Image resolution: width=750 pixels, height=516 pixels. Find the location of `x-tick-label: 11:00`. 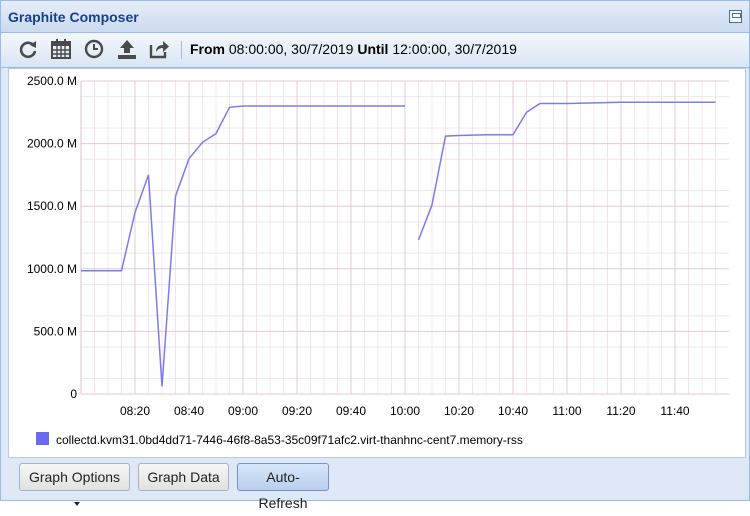

x-tick-label: 11:00 is located at coordinates (566, 411).